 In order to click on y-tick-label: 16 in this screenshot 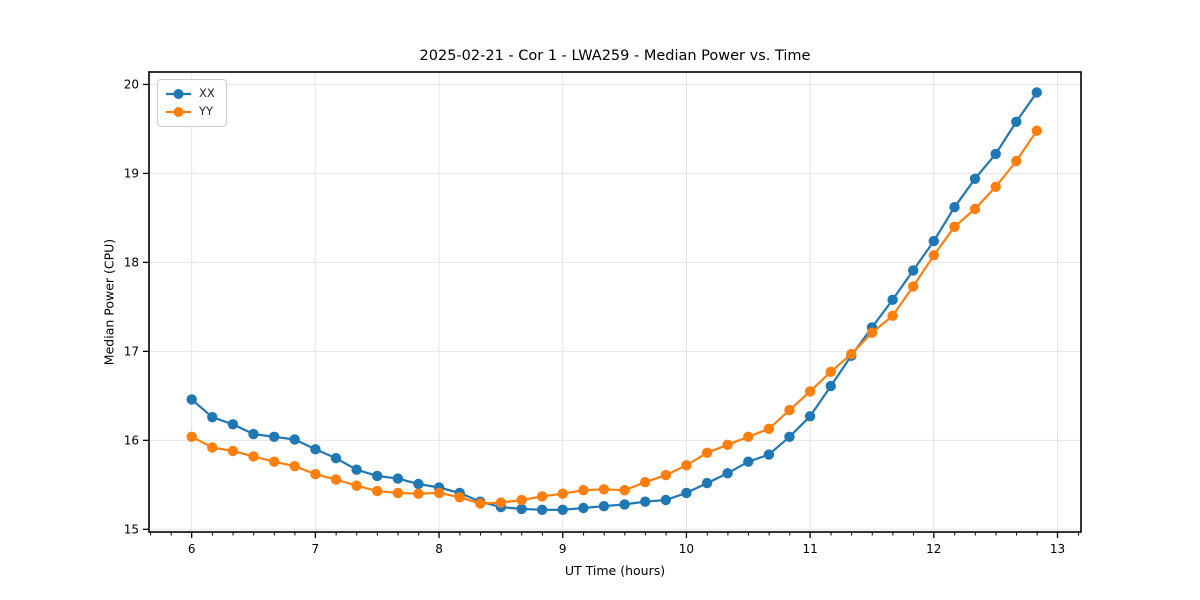, I will do `click(131, 440)`.